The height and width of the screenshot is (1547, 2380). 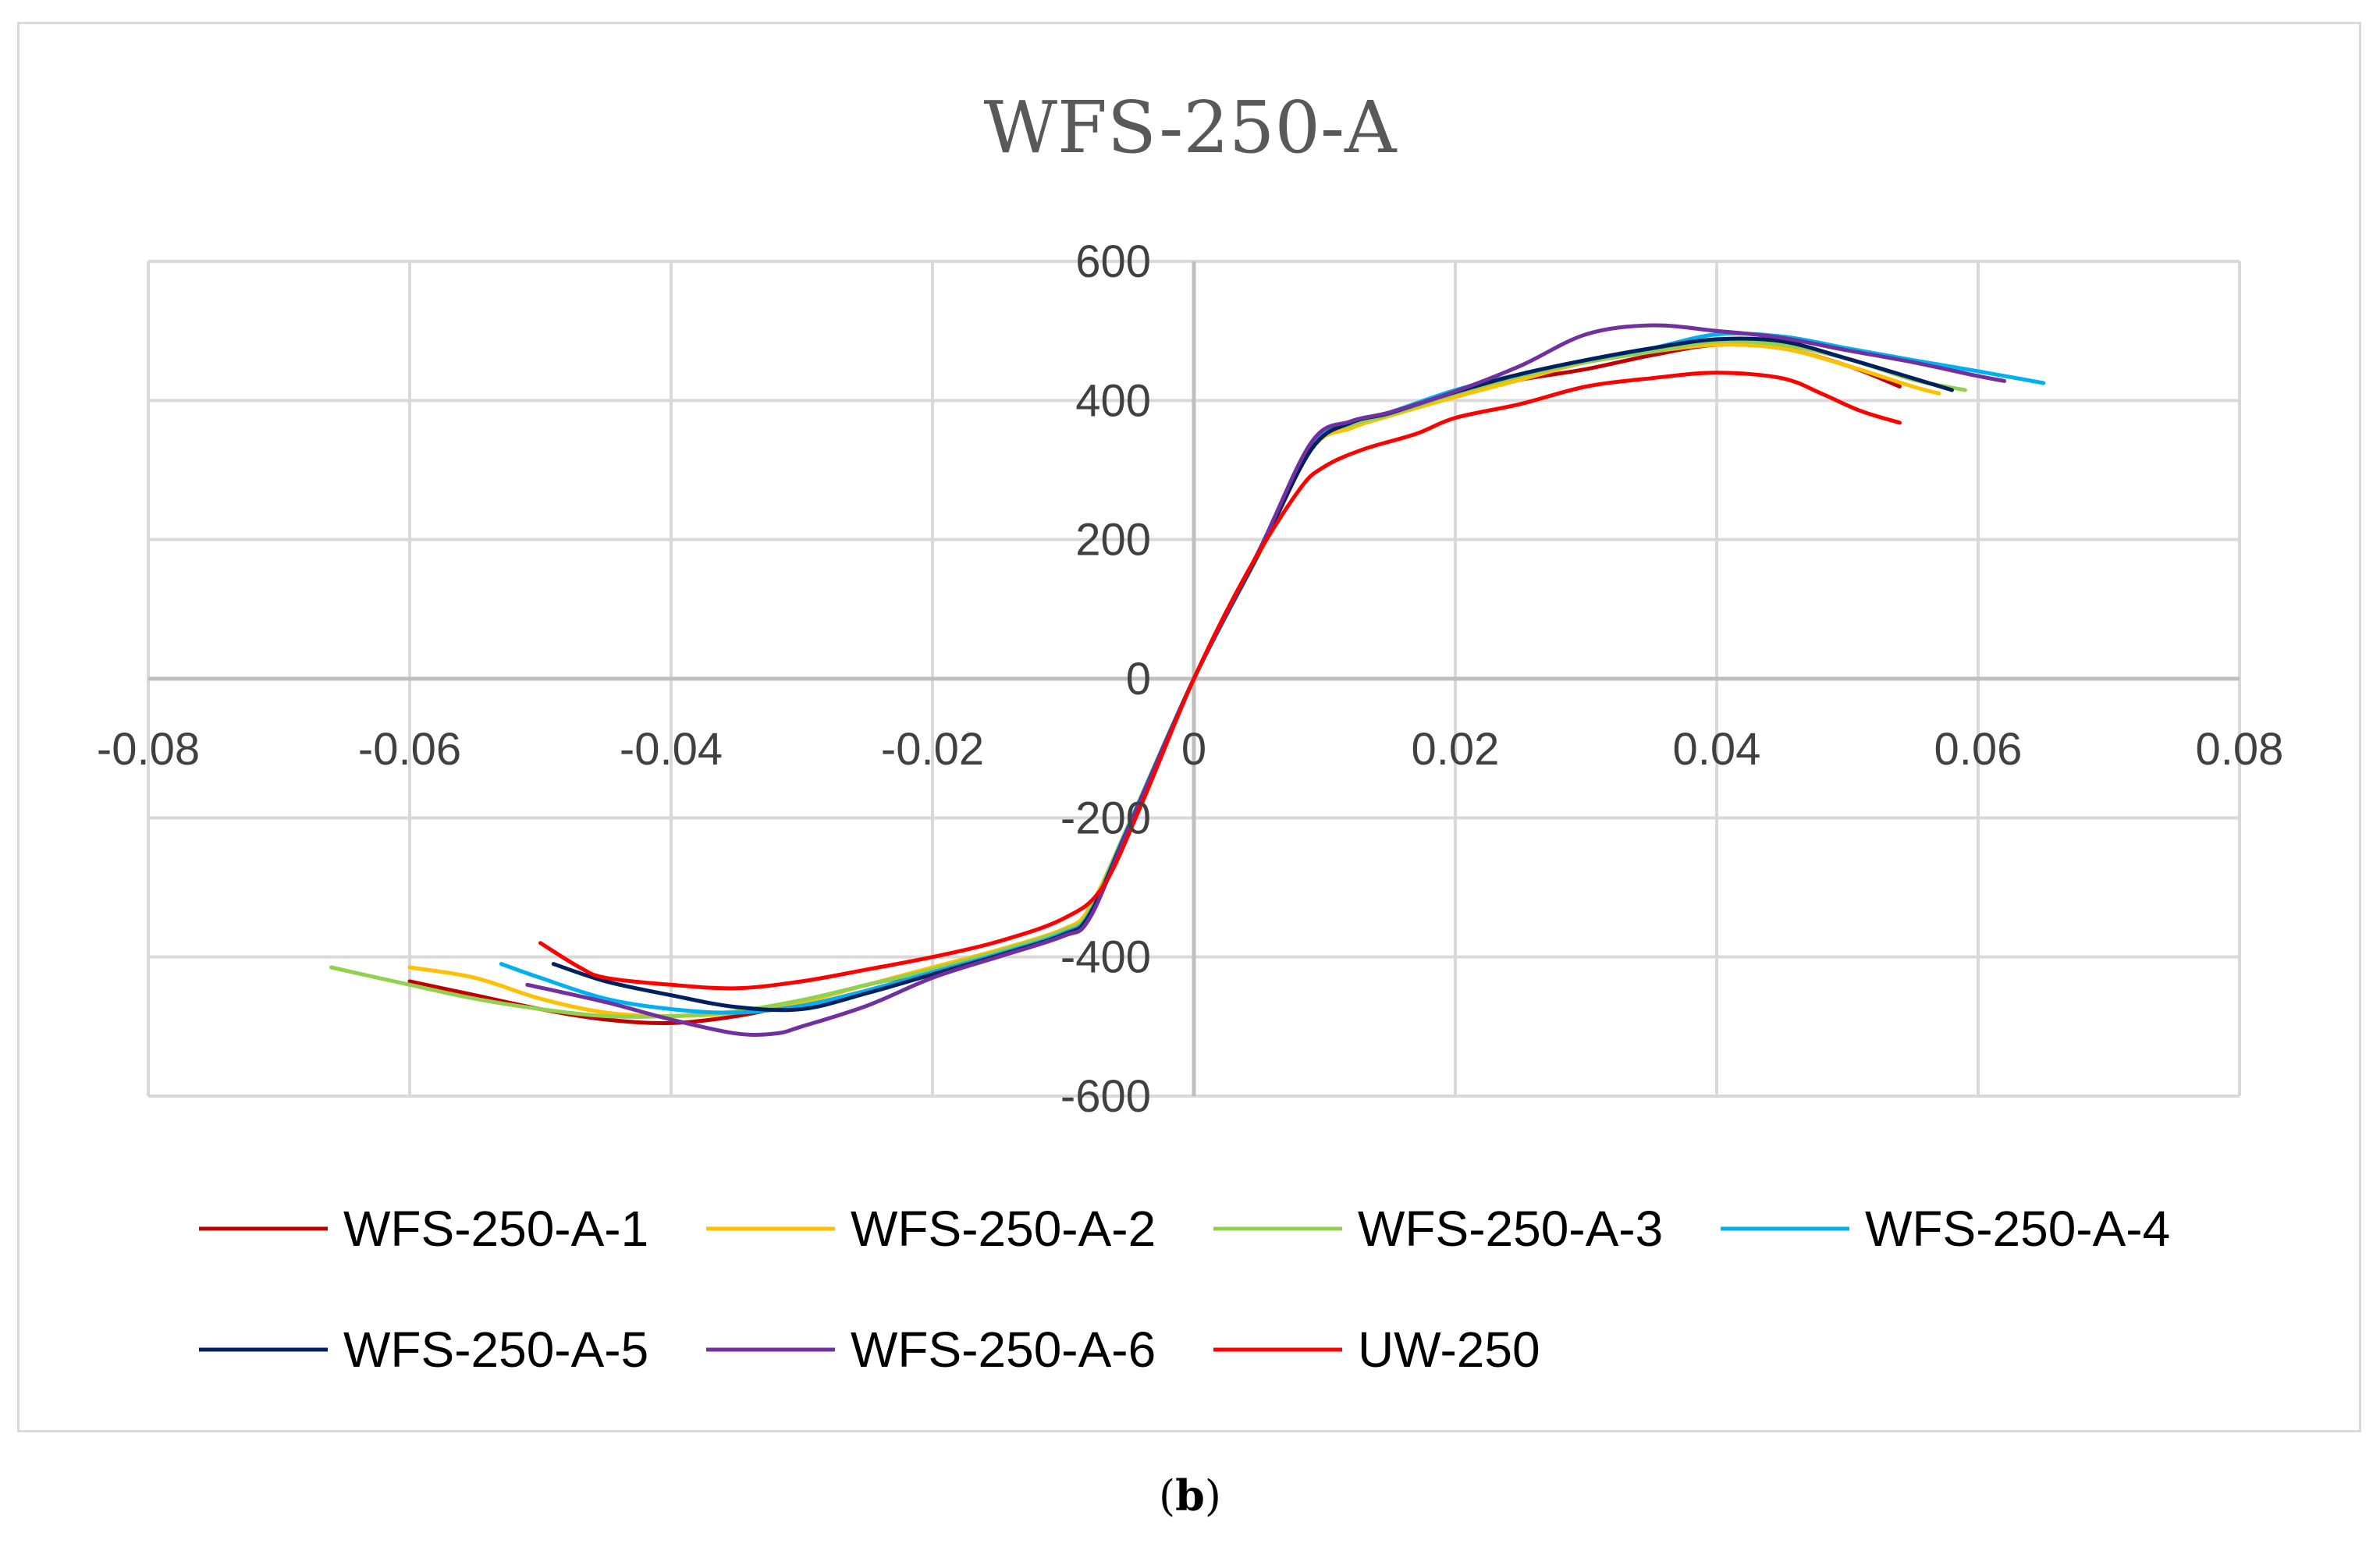 What do you see at coordinates (495, 1350) in the screenshot?
I see `legend-label: WFS-250-A-5` at bounding box center [495, 1350].